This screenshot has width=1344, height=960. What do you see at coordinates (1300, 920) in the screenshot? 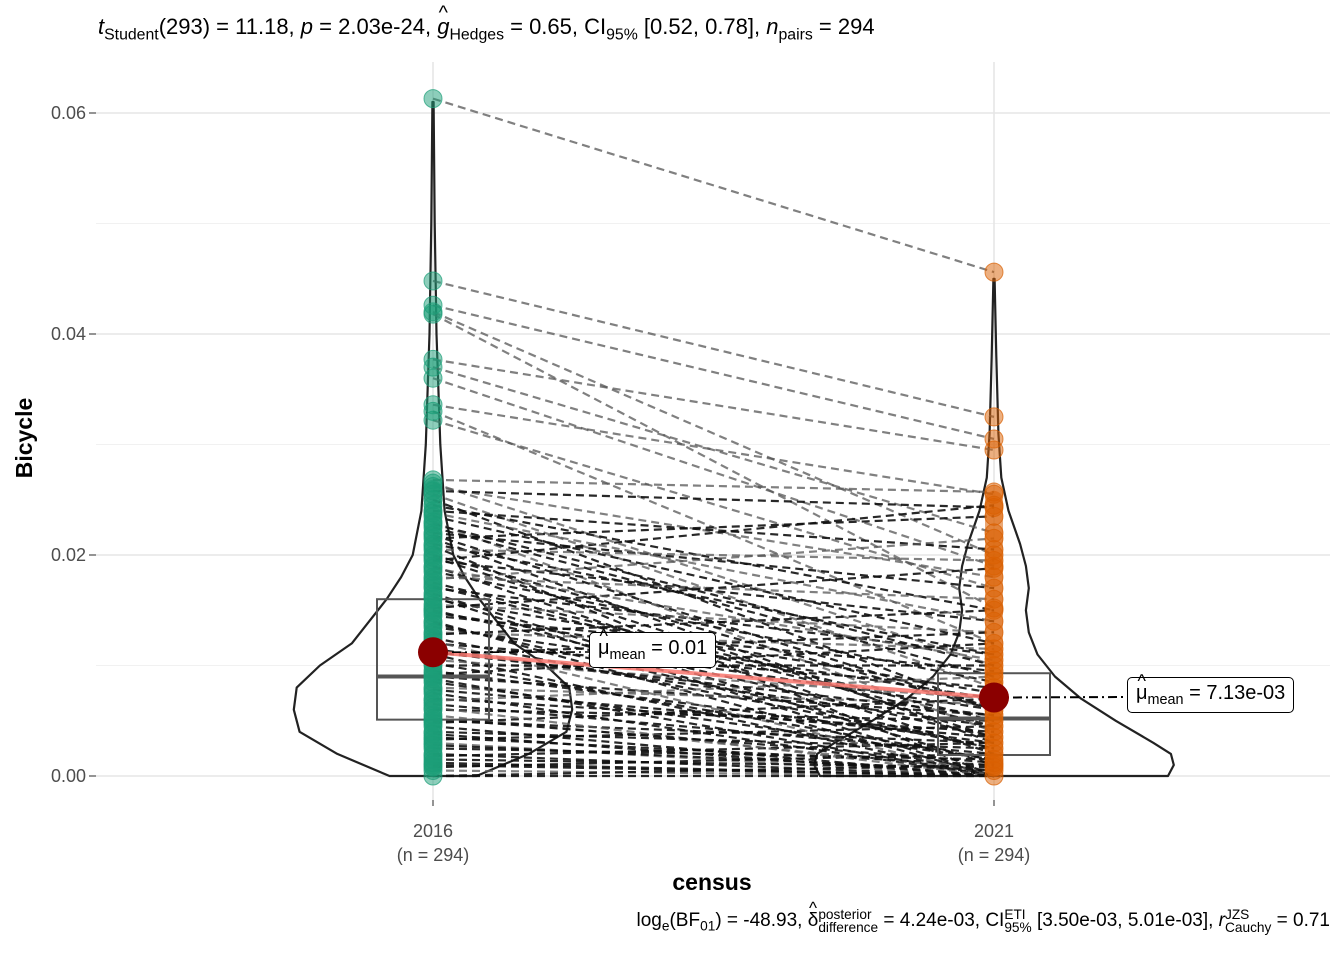
I see `r-value: = 0.71` at bounding box center [1300, 920].